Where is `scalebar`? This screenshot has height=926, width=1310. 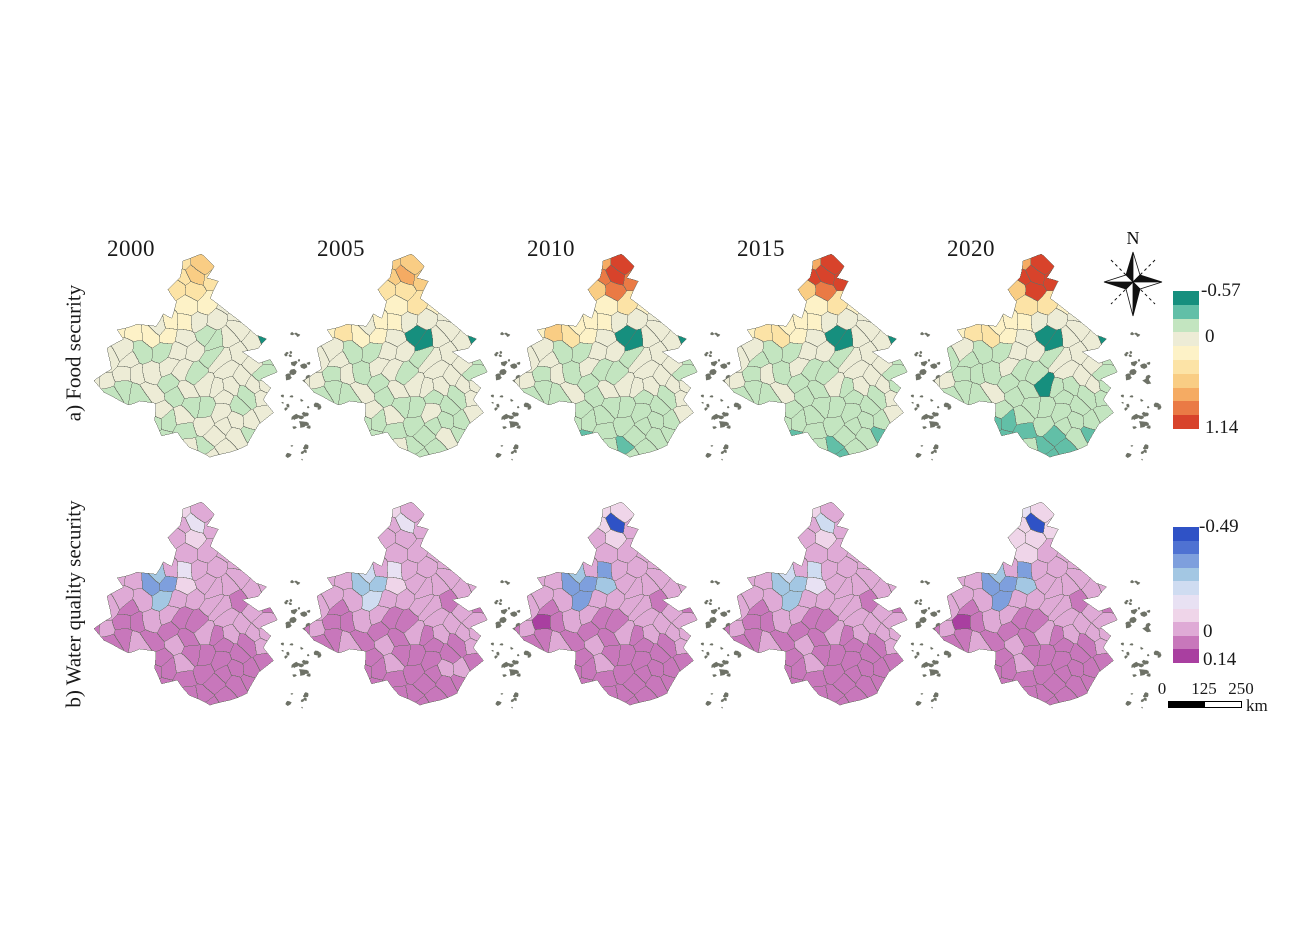
scalebar is located at coordinates (1205, 704).